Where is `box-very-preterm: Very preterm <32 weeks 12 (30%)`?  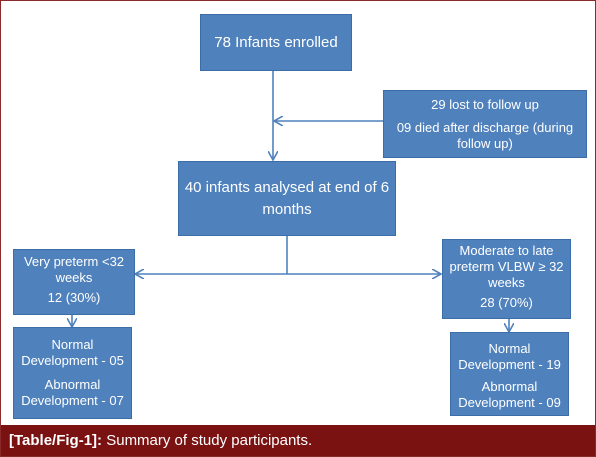 box-very-preterm: Very preterm <32 weeks 12 (30%) is located at coordinates (74, 282).